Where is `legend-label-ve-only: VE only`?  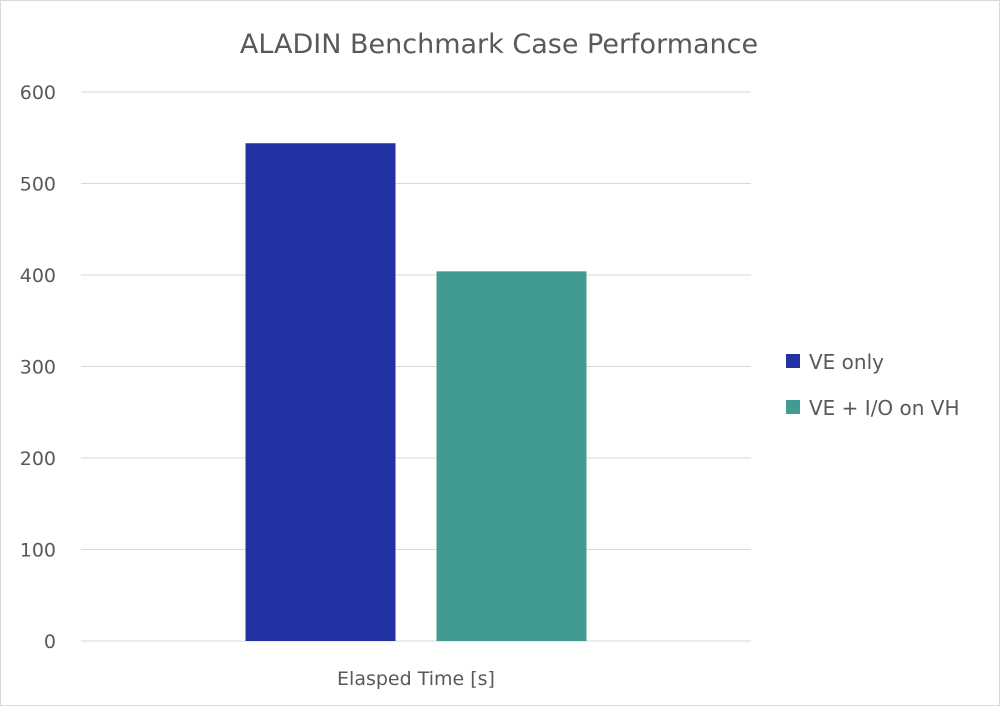
legend-label-ve-only: VE only is located at coordinates (846, 362).